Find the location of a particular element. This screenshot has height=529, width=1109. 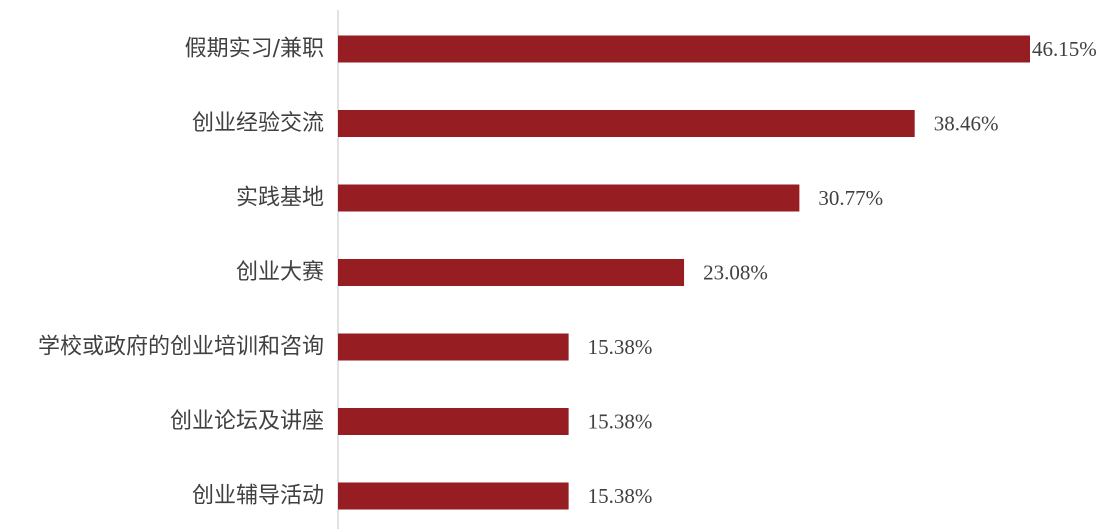

category-label: 实践基地 is located at coordinates (280, 198).